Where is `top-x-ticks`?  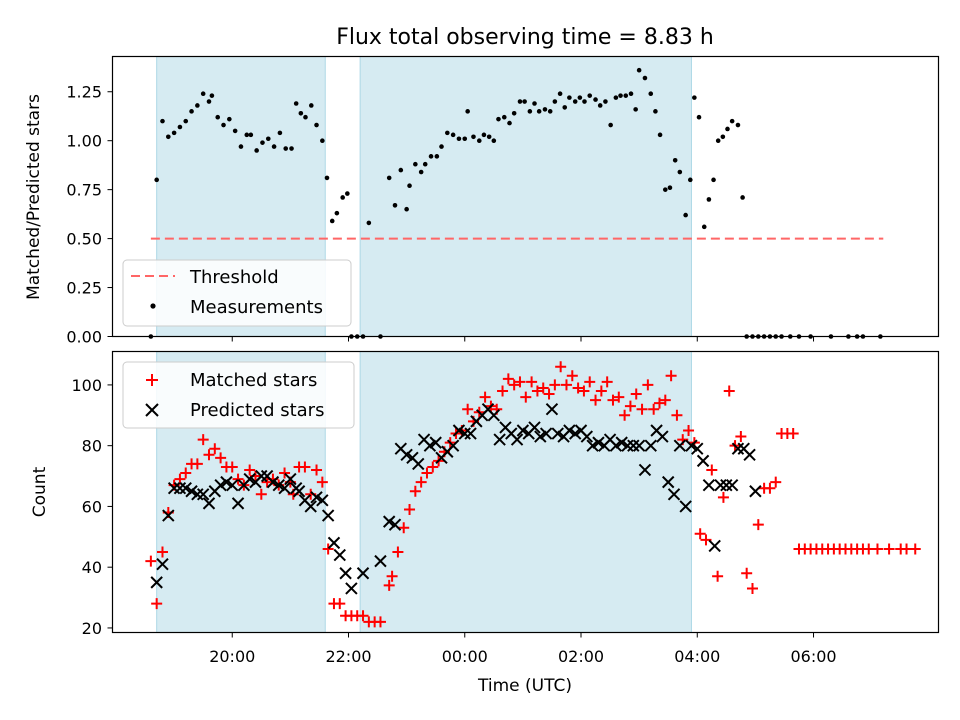 top-x-ticks is located at coordinates (523, 339).